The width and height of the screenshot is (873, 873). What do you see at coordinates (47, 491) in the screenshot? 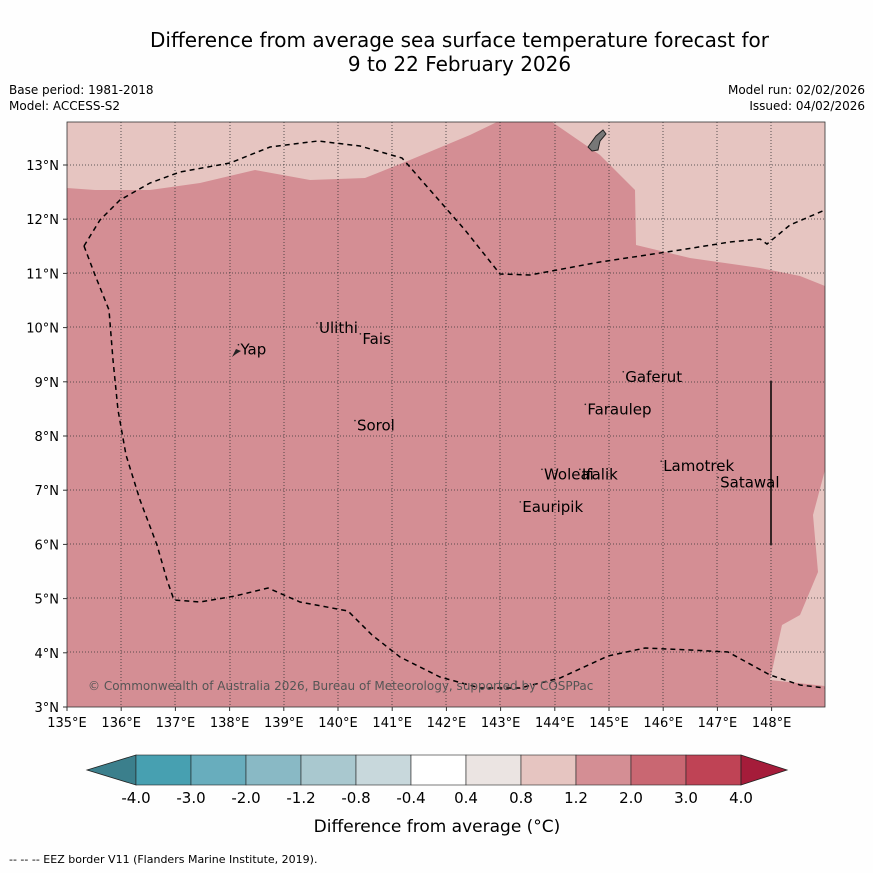
I see `lat-tick-label: 7°N` at bounding box center [47, 491].